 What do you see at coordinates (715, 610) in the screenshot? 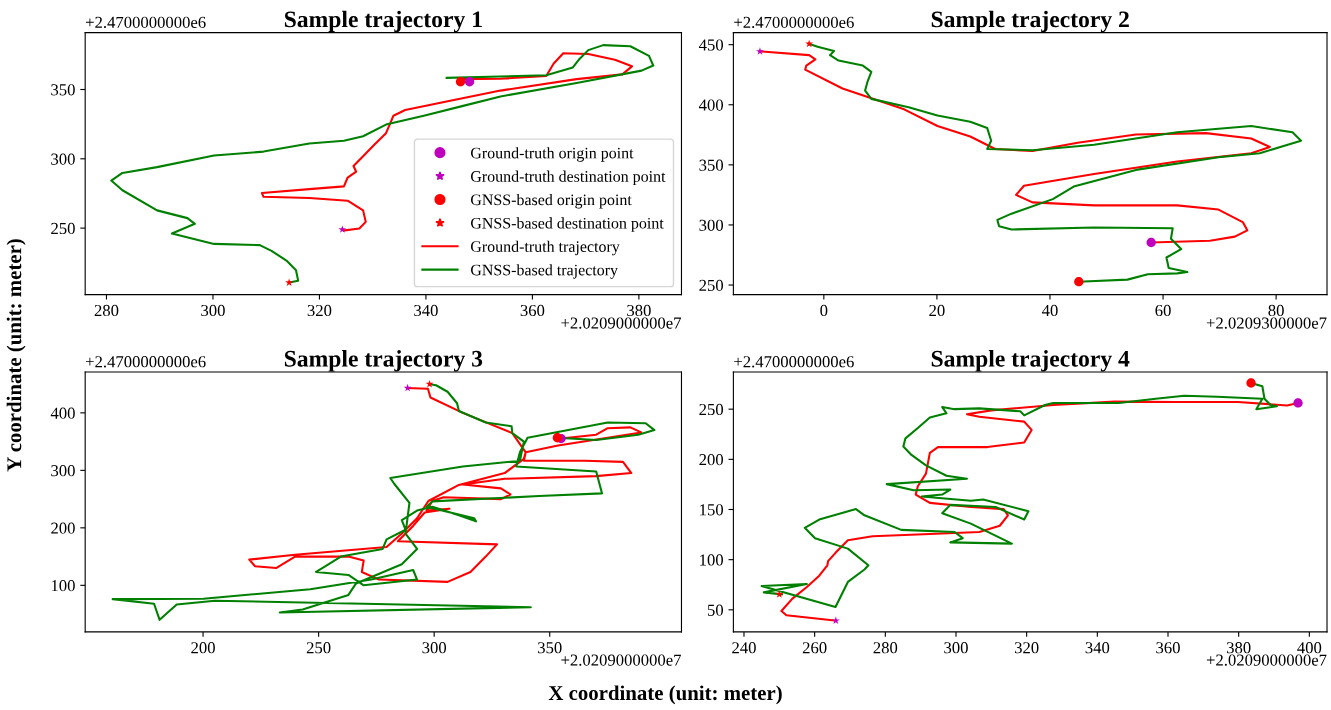
I see `y-tick-label: 50` at bounding box center [715, 610].